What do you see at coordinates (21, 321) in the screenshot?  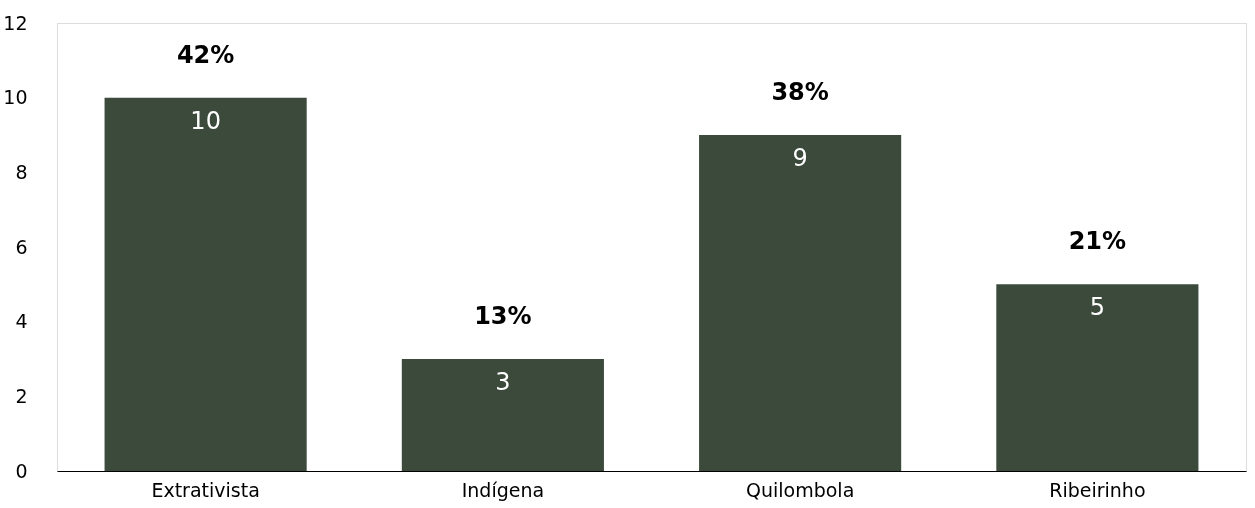 I see `y-tick-label: 4` at bounding box center [21, 321].